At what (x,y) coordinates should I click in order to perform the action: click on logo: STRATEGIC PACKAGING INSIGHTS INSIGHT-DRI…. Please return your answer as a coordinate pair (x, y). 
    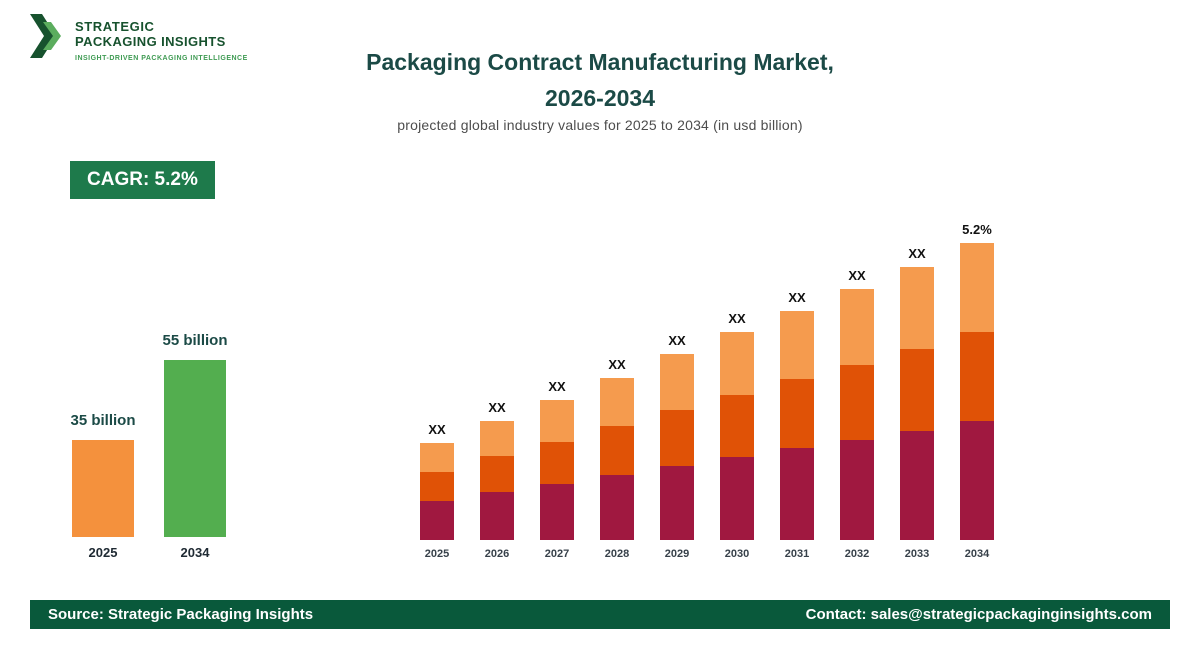
    Looking at the image, I should click on (139, 37).